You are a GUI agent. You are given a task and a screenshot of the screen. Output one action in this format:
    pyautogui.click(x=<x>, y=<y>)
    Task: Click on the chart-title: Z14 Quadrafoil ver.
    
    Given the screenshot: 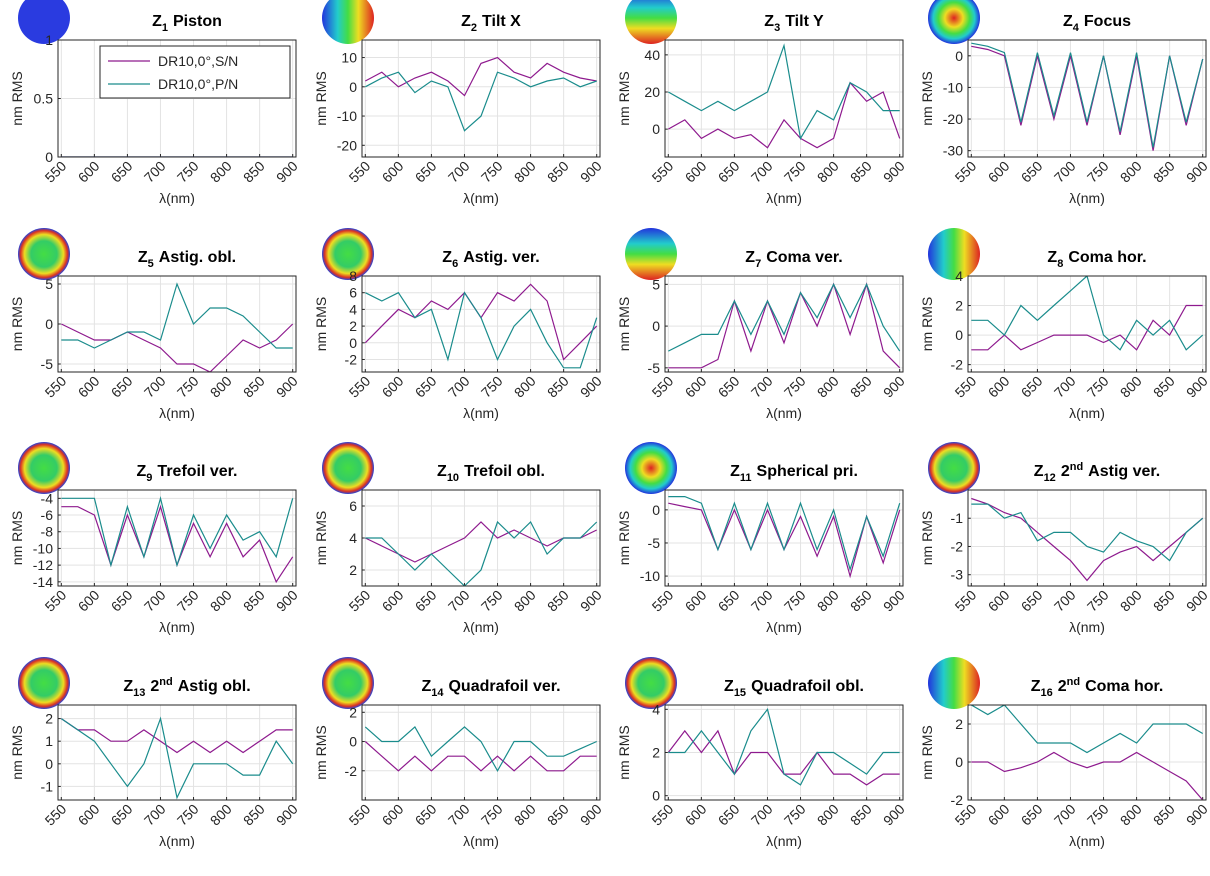 What is the action you would take?
    pyautogui.click(x=490, y=688)
    